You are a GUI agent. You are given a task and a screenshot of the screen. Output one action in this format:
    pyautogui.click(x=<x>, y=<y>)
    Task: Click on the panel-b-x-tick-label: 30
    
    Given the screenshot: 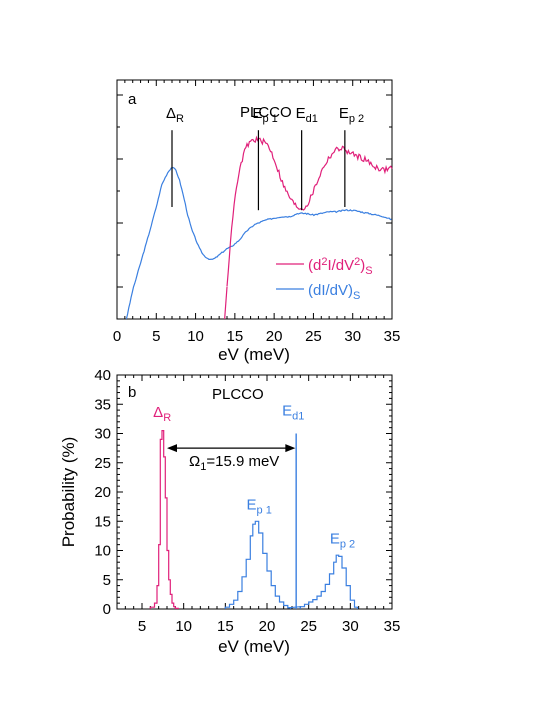 What is the action you would take?
    pyautogui.click(x=350, y=626)
    